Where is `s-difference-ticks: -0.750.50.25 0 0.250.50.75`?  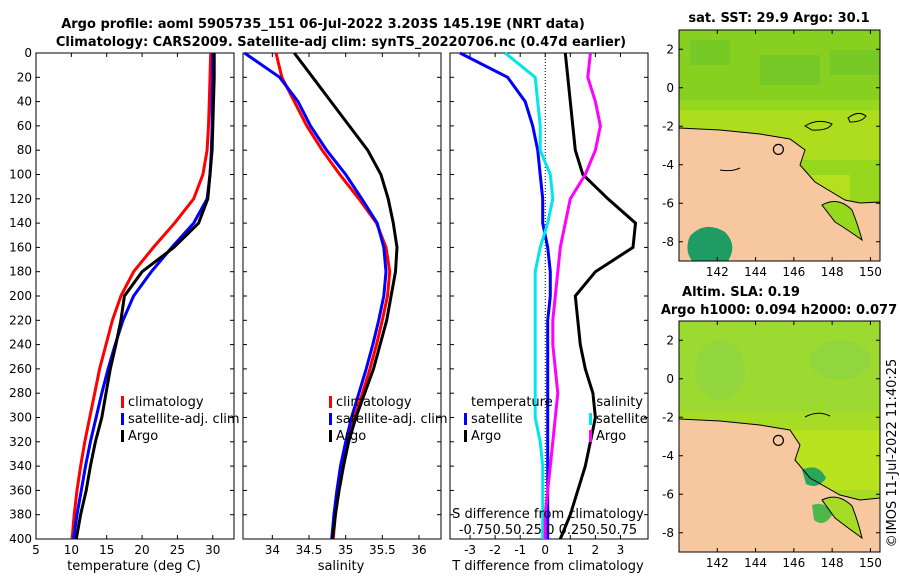 s-difference-ticks: -0.750.50.25 0 0.250.50.75 is located at coordinates (548, 530).